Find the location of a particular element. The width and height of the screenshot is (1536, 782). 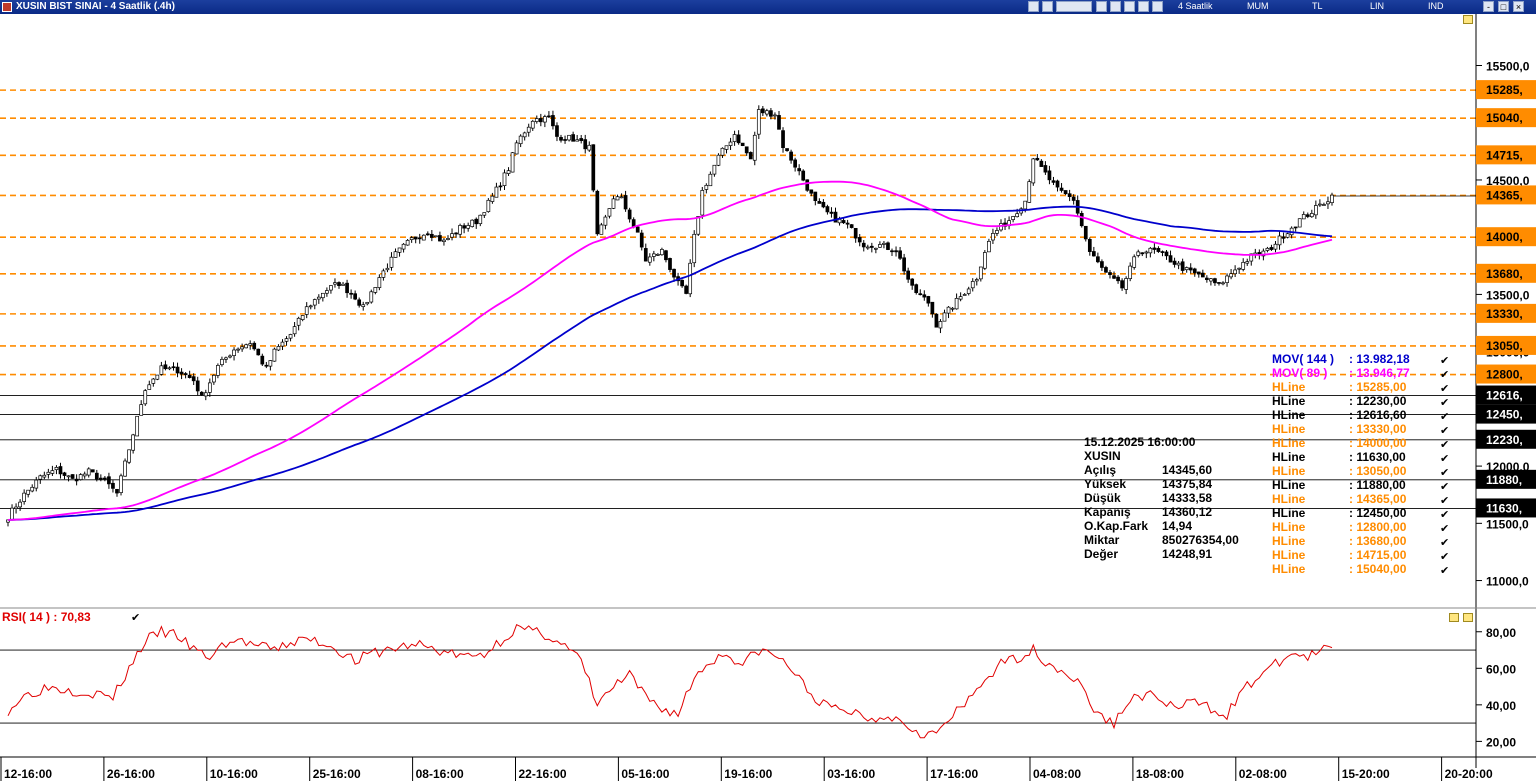

ohlc-row-label: Değer is located at coordinates (1101, 554).